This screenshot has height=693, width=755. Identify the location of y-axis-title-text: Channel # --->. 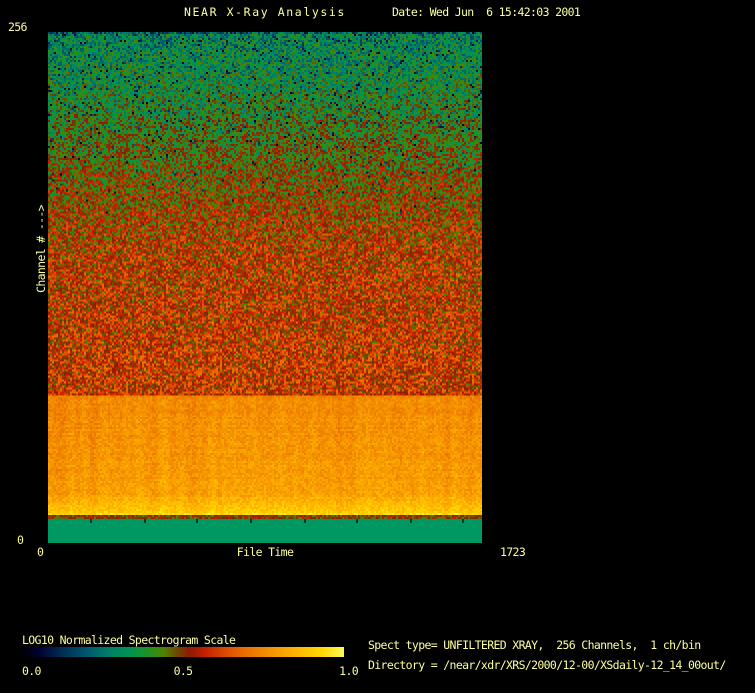
(41, 249).